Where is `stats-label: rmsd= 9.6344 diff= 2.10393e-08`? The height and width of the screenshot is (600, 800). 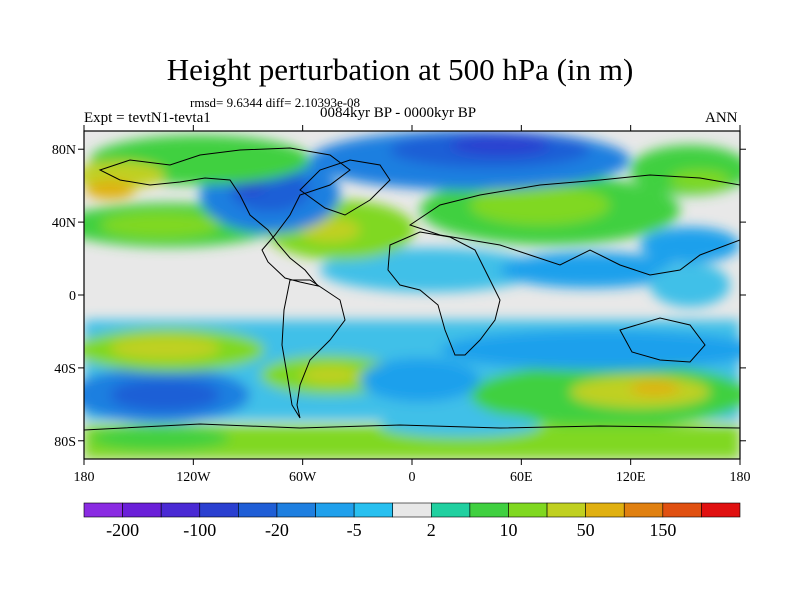
stats-label: rmsd= 9.6344 diff= 2.10393e-08 is located at coordinates (275, 102).